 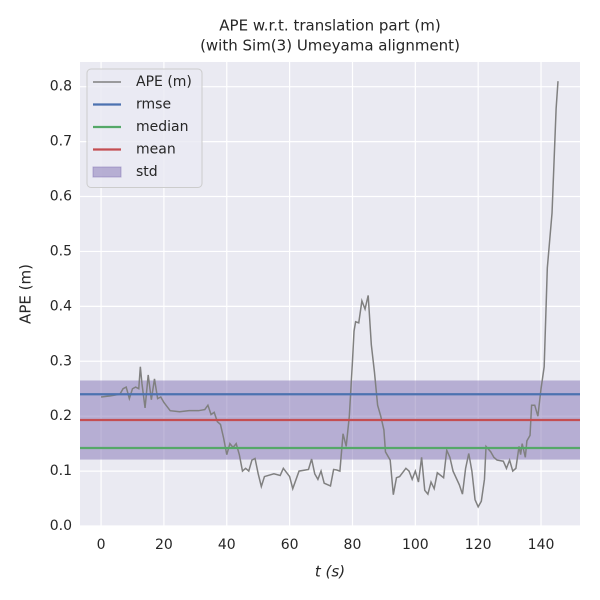 I want to click on y-tick-label: 0.3, so click(x=61, y=361).